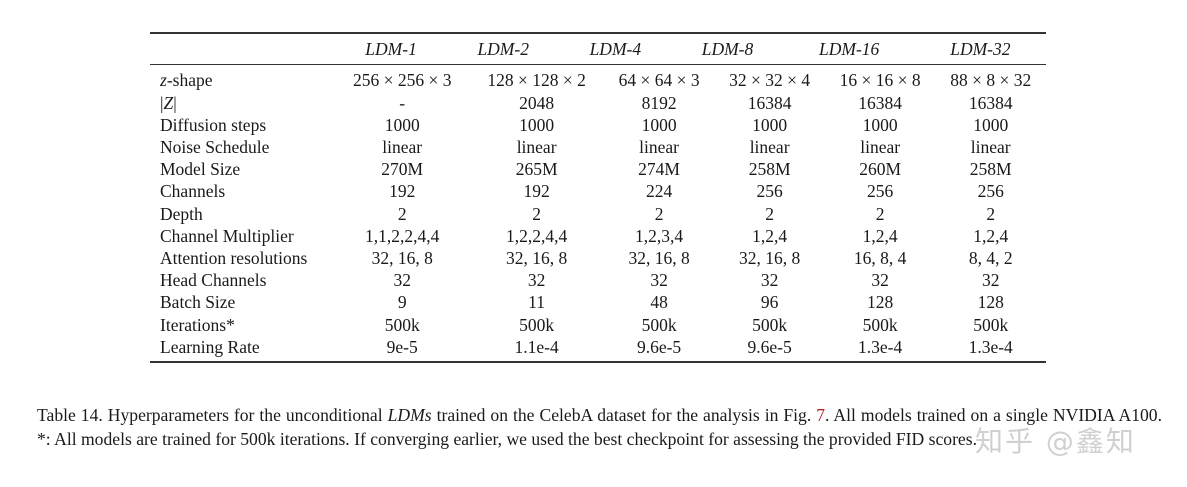  Describe the element at coordinates (234, 257) in the screenshot. I see `row-label: Attention resolutions` at that location.